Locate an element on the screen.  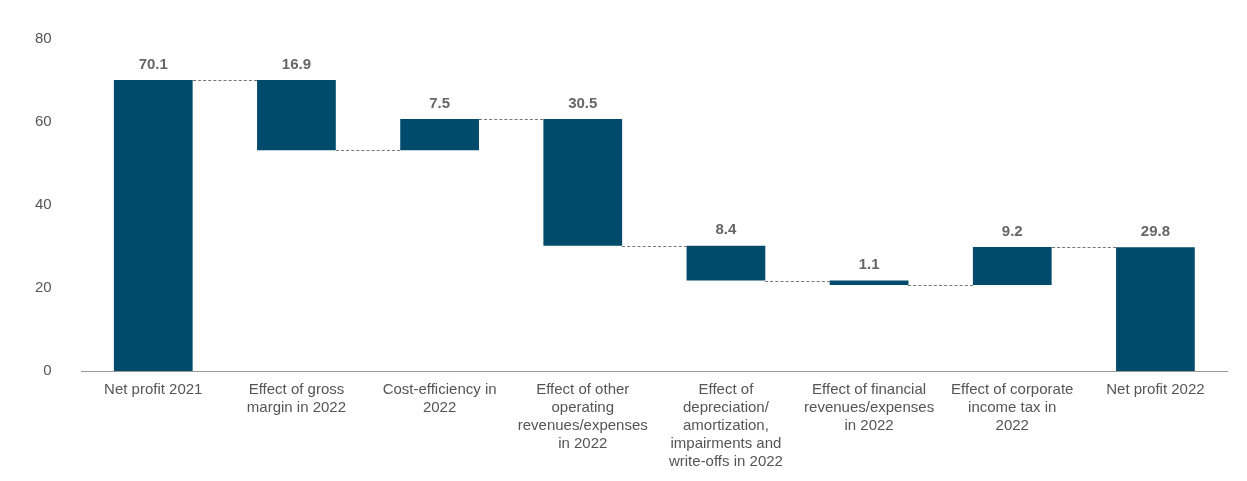
x-tick-label: Effect of depreciation/ amortization, impairments and write-offs in 2022 is located at coordinates (725, 425).